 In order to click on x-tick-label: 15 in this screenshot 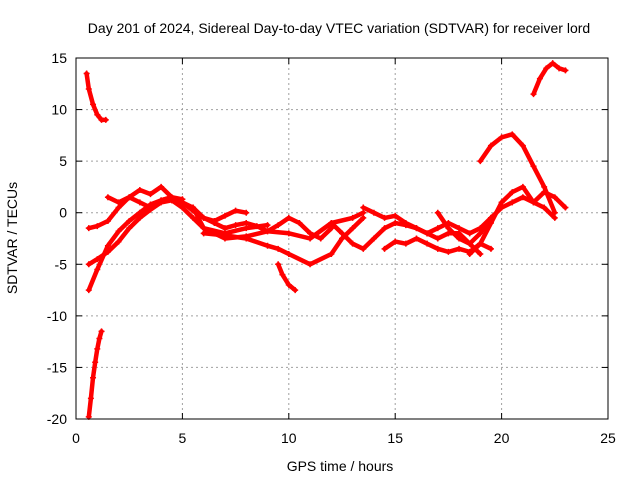, I will do `click(395, 438)`.